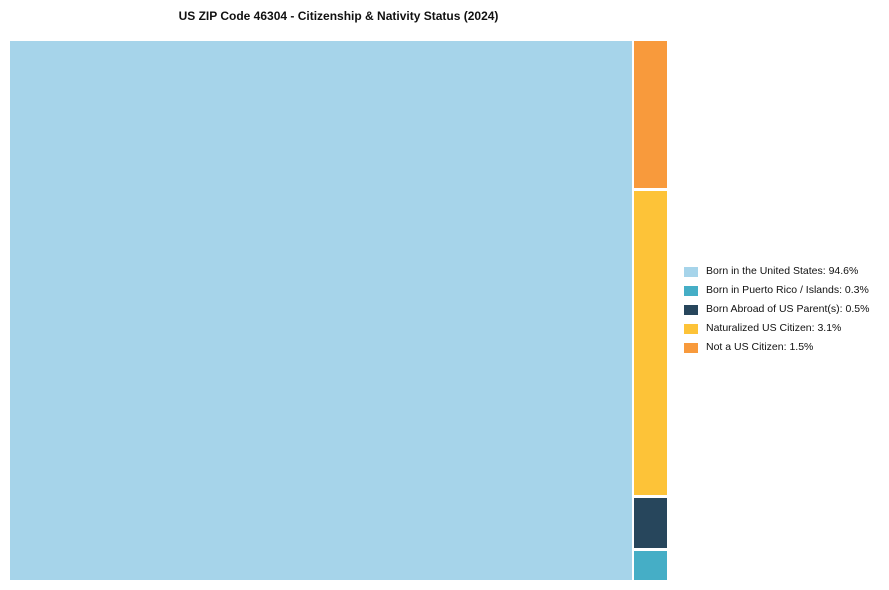  Describe the element at coordinates (691, 328) in the screenshot. I see `legend-swatch-naturalized-us-citizen` at that location.